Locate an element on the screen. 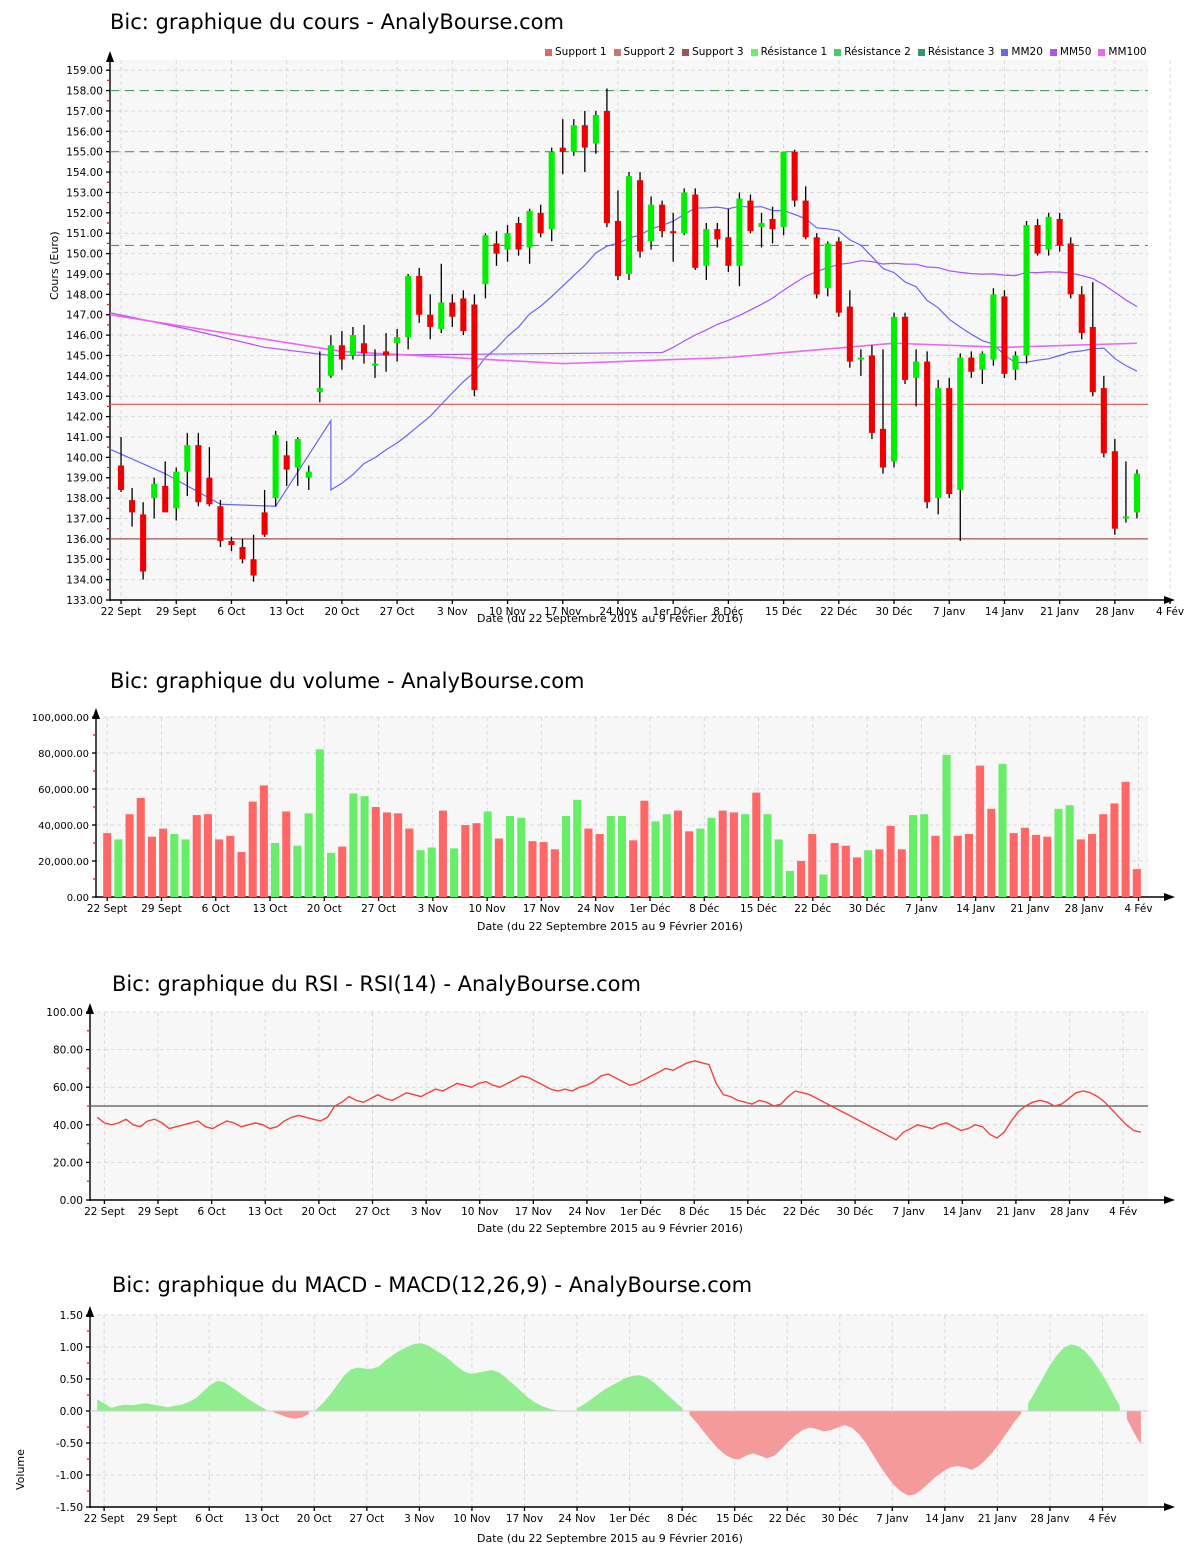 The height and width of the screenshot is (1550, 1200). legend-entry-support-2: Support 2 is located at coordinates (644, 52).